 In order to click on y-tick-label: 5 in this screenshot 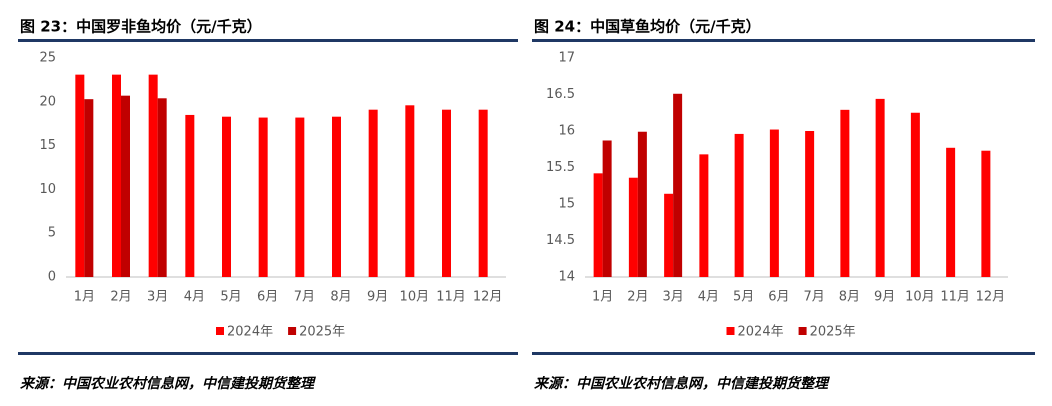, I will do `click(52, 233)`.